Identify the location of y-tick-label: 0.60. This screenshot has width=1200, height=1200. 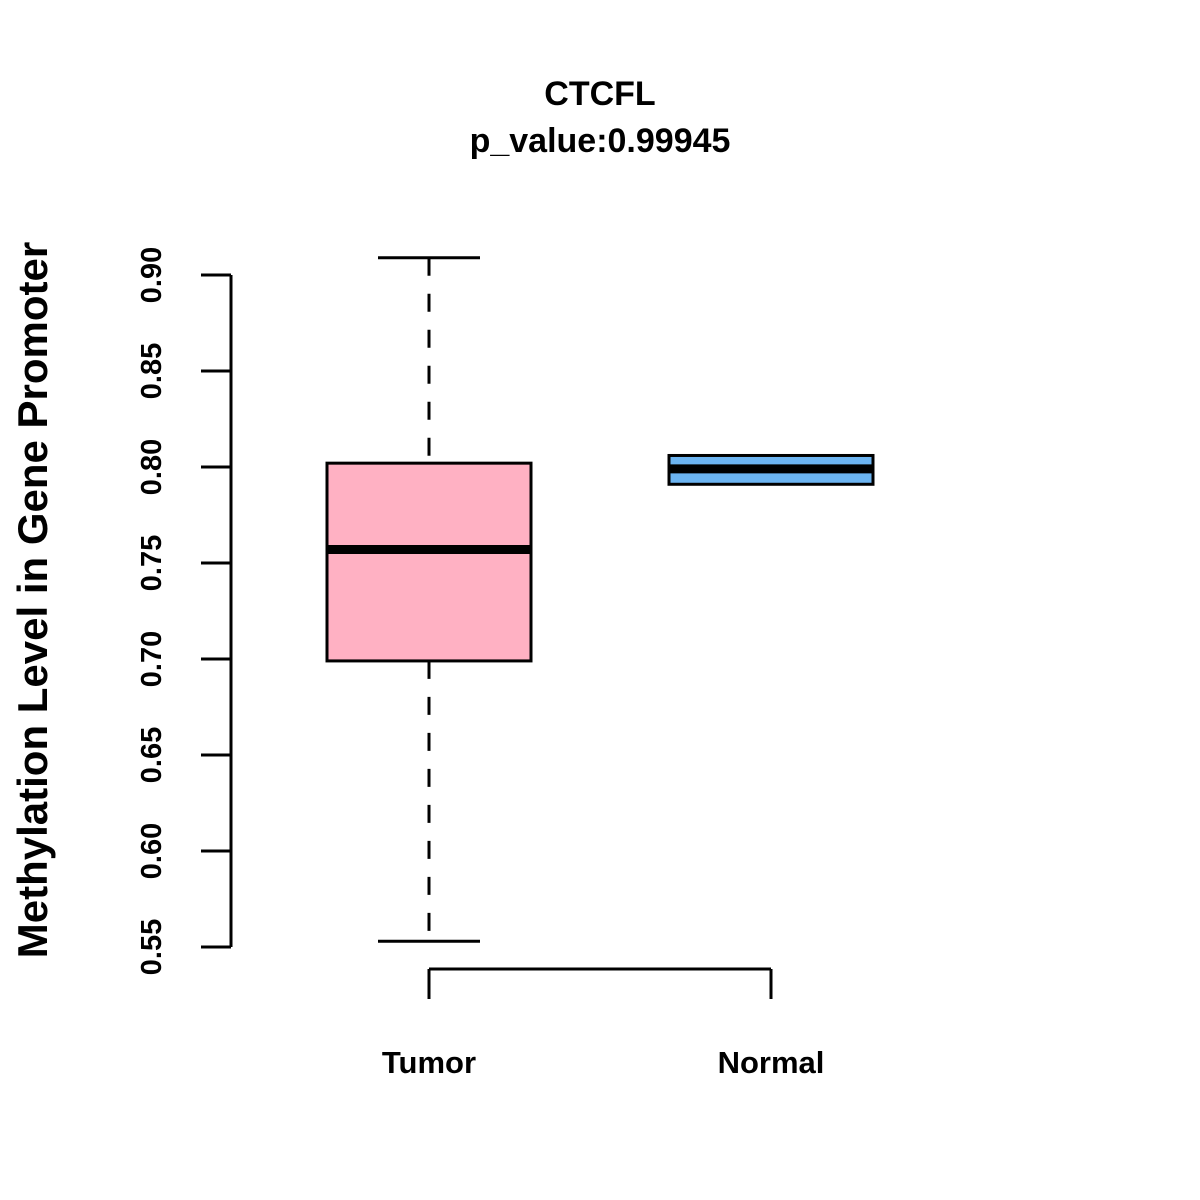
(152, 851).